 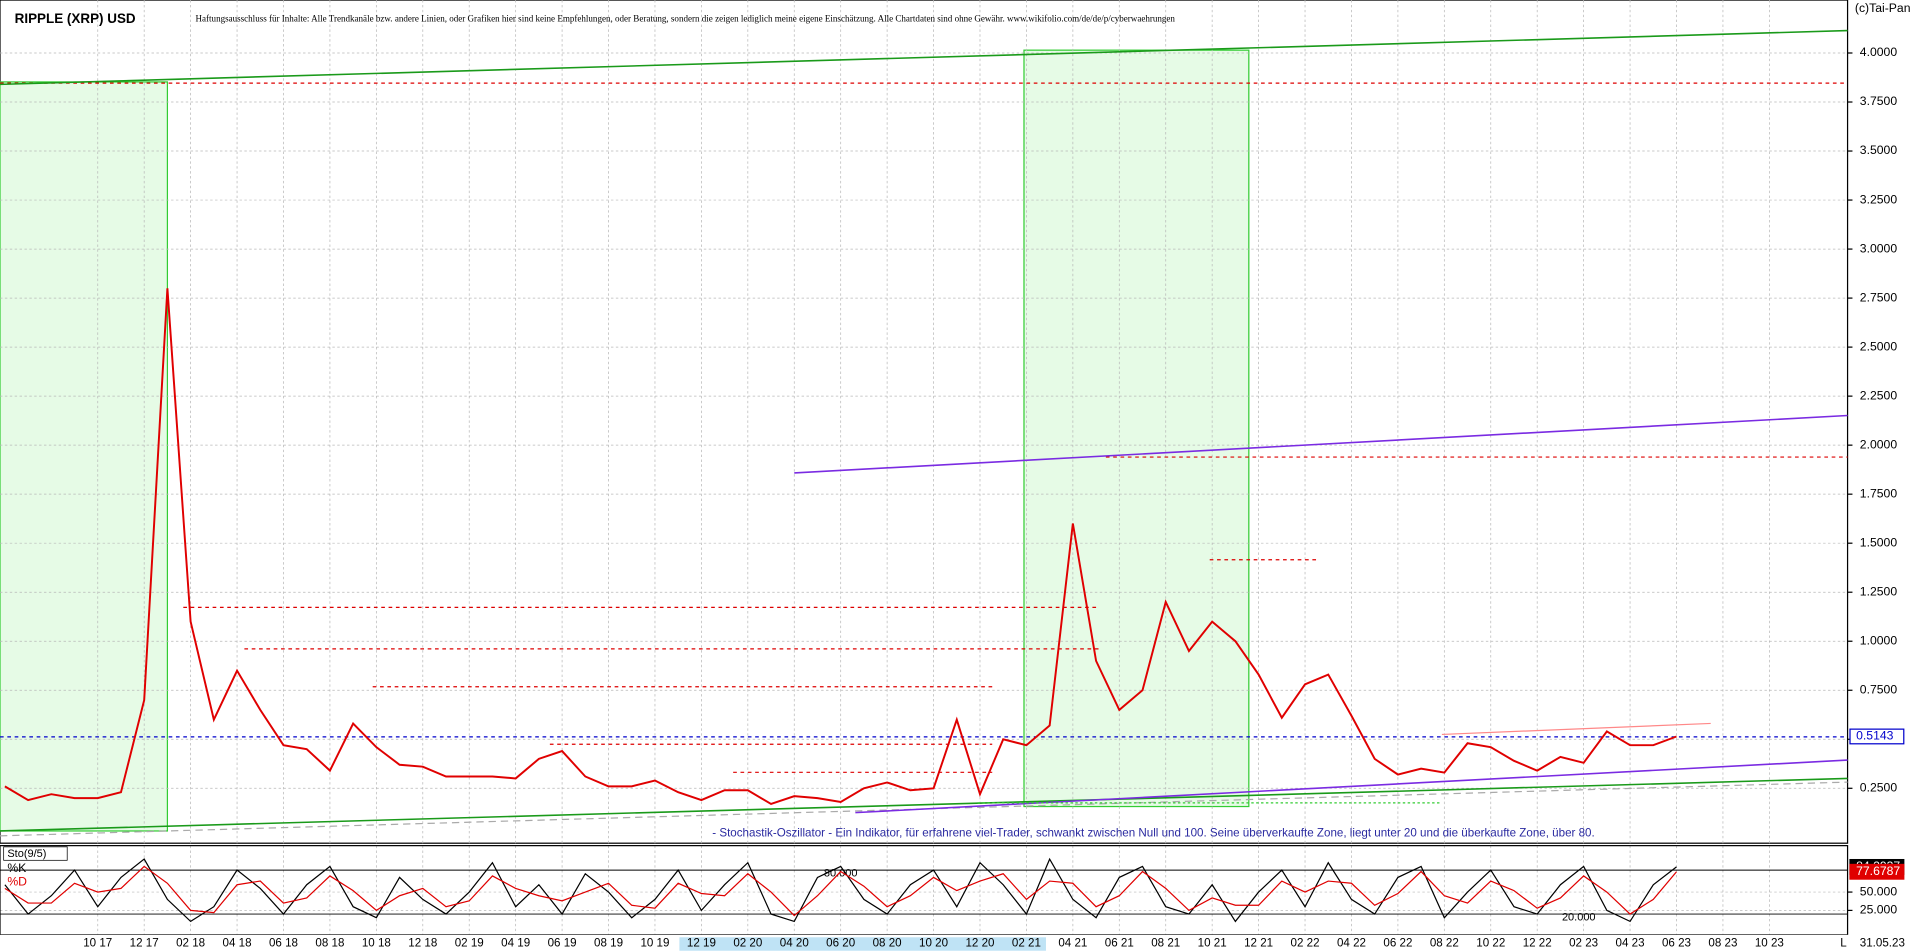 I want to click on x-tick-label: 12 21, so click(x=1258, y=942).